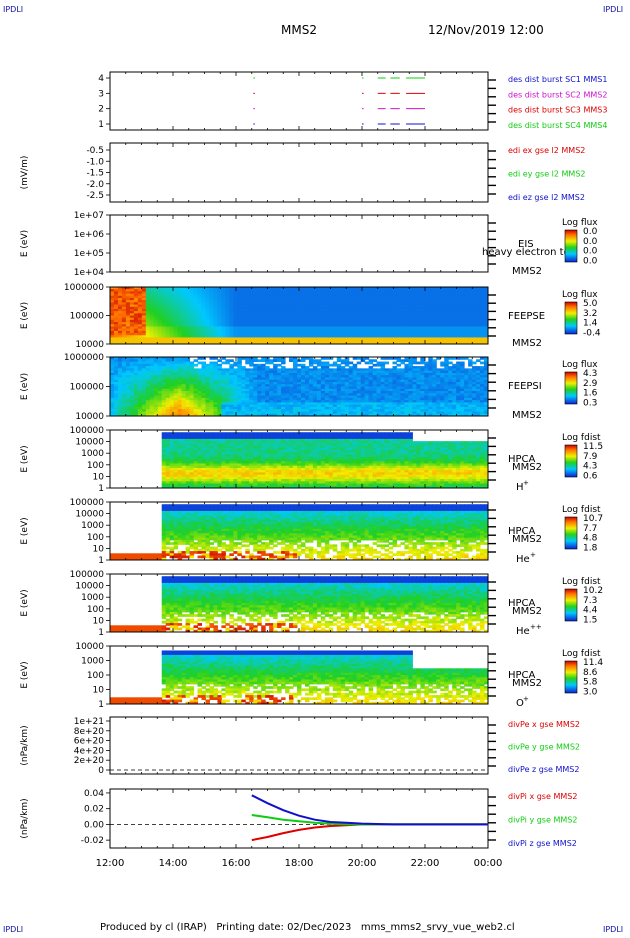 Image resolution: width=630 pixels, height=938 pixels. What do you see at coordinates (89, 216) in the screenshot?
I see `y-tick-label: 1e+07` at bounding box center [89, 216].